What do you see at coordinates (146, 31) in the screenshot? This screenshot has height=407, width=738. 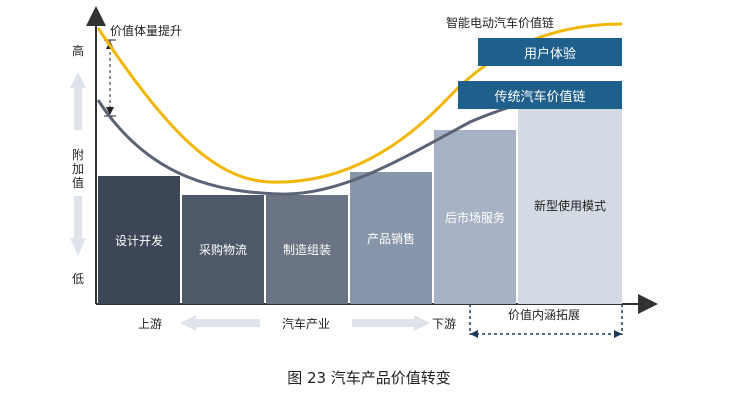 I see `value-increase-label: 价值体量提升` at bounding box center [146, 31].